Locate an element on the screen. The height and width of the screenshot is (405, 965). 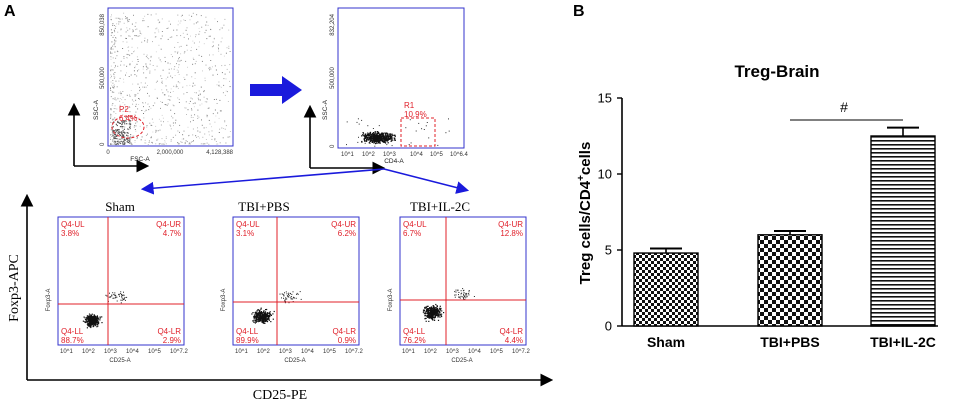
quad-xtick: 10^2 is located at coordinates (430, 352).